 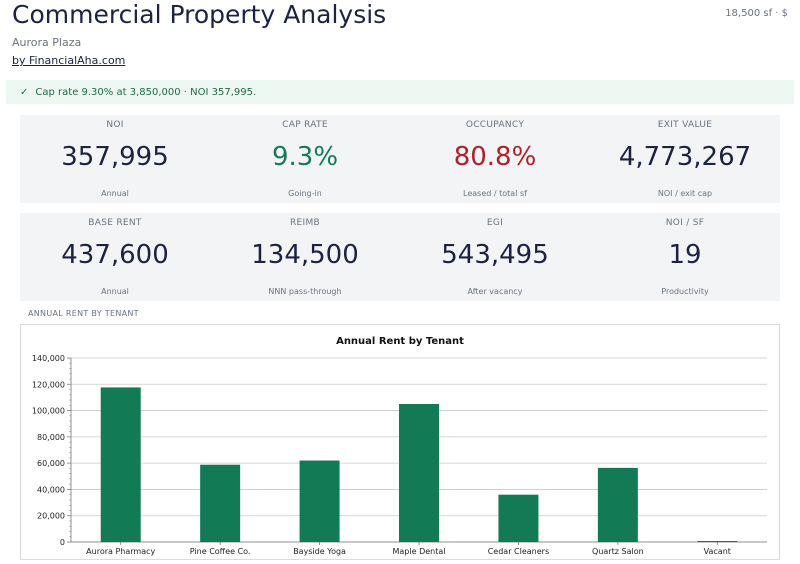 What do you see at coordinates (51, 463) in the screenshot?
I see `y-tick-label: 60,000` at bounding box center [51, 463].